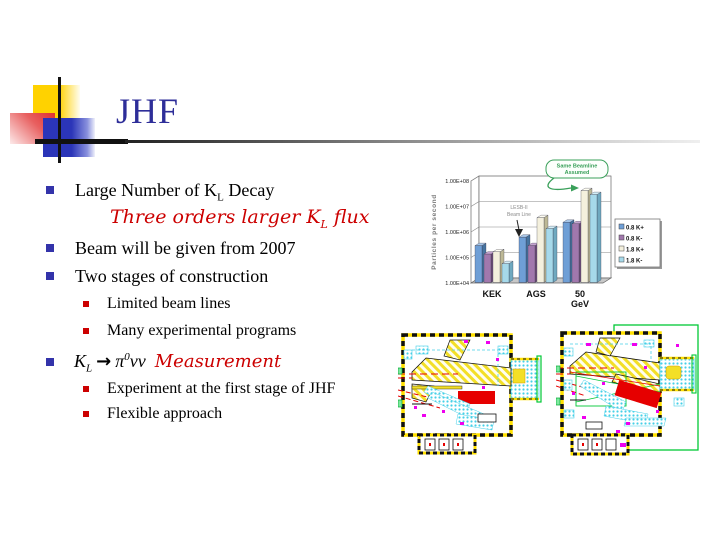 The height and width of the screenshot is (540, 720). I want to click on logo-yellow-square, so click(56, 101).